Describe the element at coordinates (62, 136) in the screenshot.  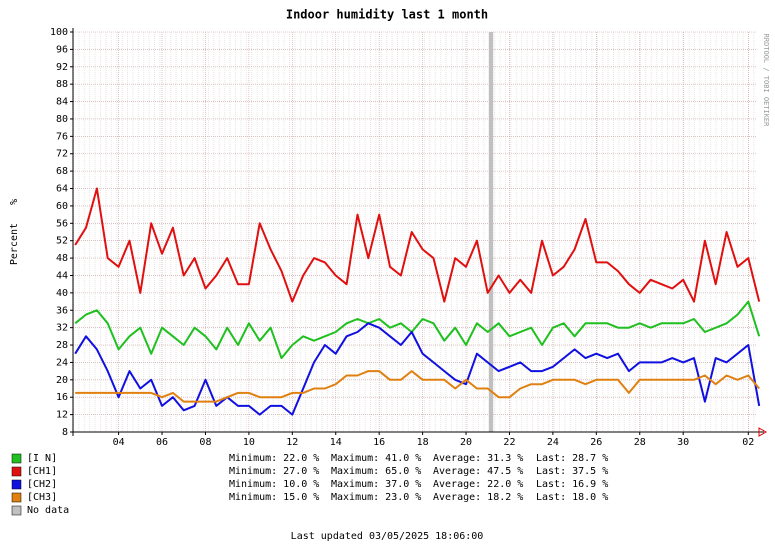
I see `y-tick-label: 76` at that location.